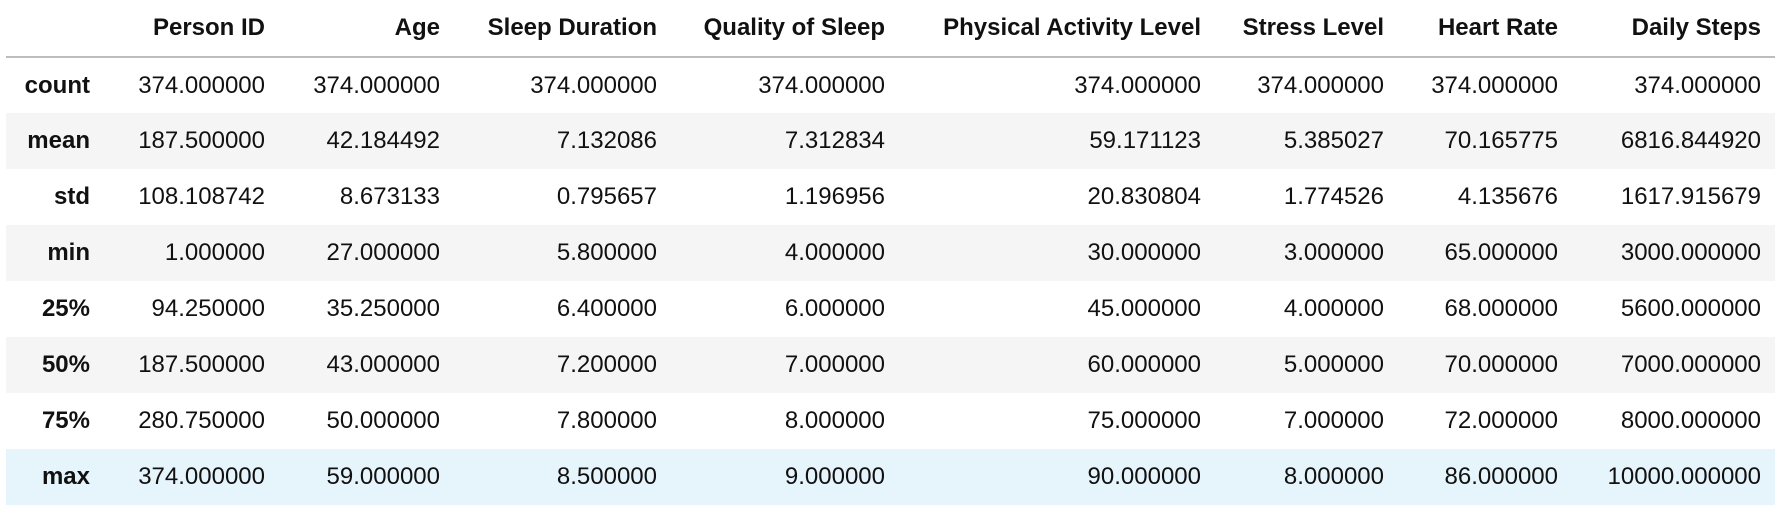 The height and width of the screenshot is (516, 1792). Describe the element at coordinates (1690, 196) in the screenshot. I see `table-cell: 1617.915679` at that location.